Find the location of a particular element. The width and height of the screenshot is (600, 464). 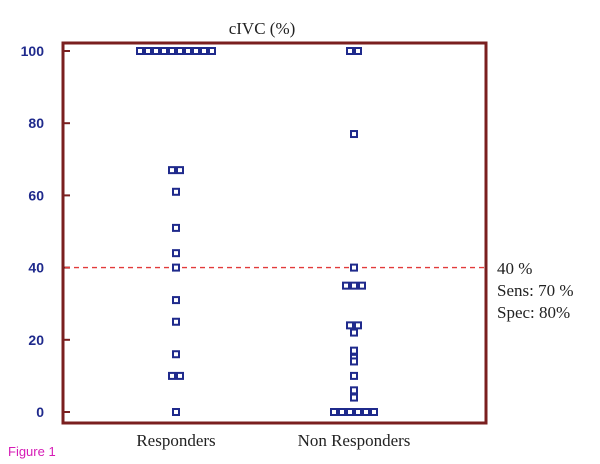

y-tick-label: 20 is located at coordinates (36, 340).